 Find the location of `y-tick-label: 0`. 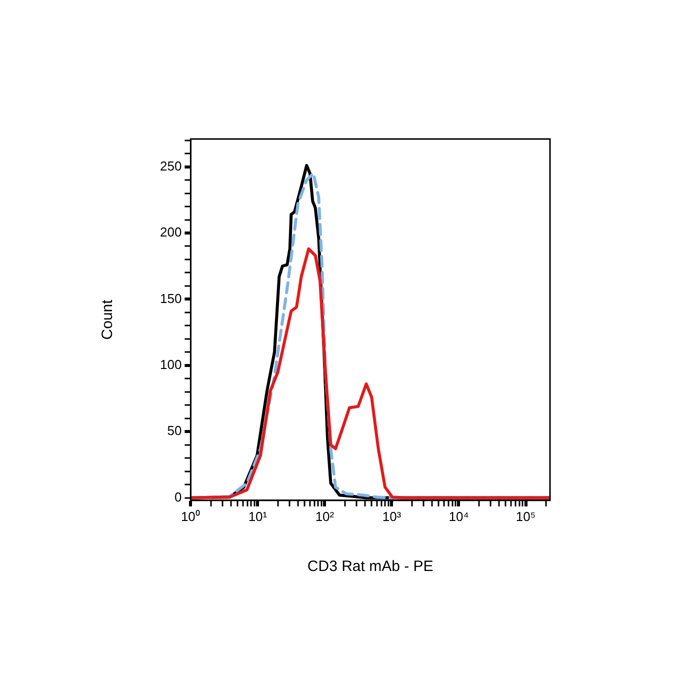

y-tick-label: 0 is located at coordinates (178, 496).